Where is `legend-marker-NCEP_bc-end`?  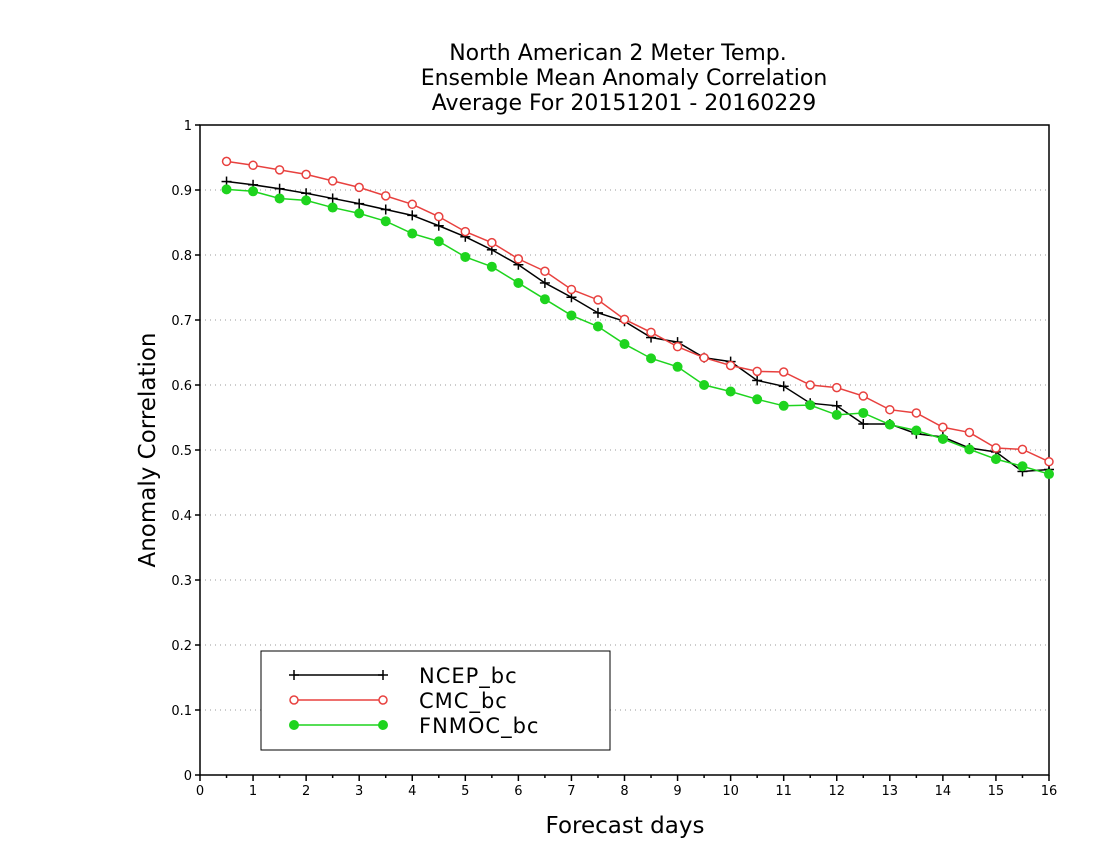
legend-marker-NCEP_bc-end is located at coordinates (383, 675).